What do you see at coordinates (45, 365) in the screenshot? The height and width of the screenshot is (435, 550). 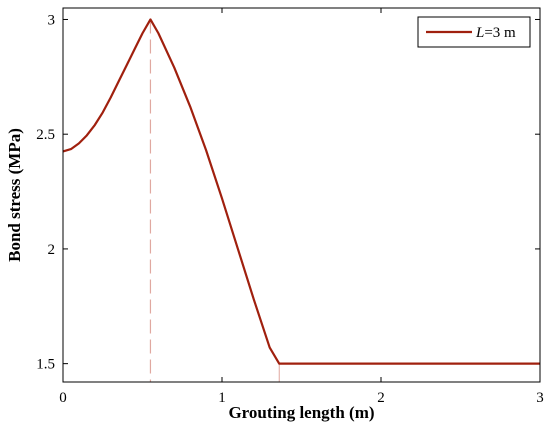 I see `y-tick-label: 1.5` at bounding box center [45, 365].